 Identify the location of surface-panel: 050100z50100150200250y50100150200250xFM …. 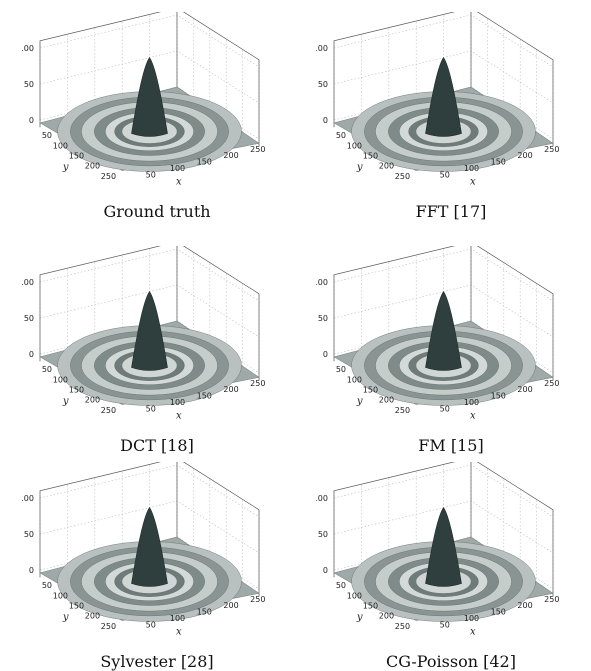
(451, 350).